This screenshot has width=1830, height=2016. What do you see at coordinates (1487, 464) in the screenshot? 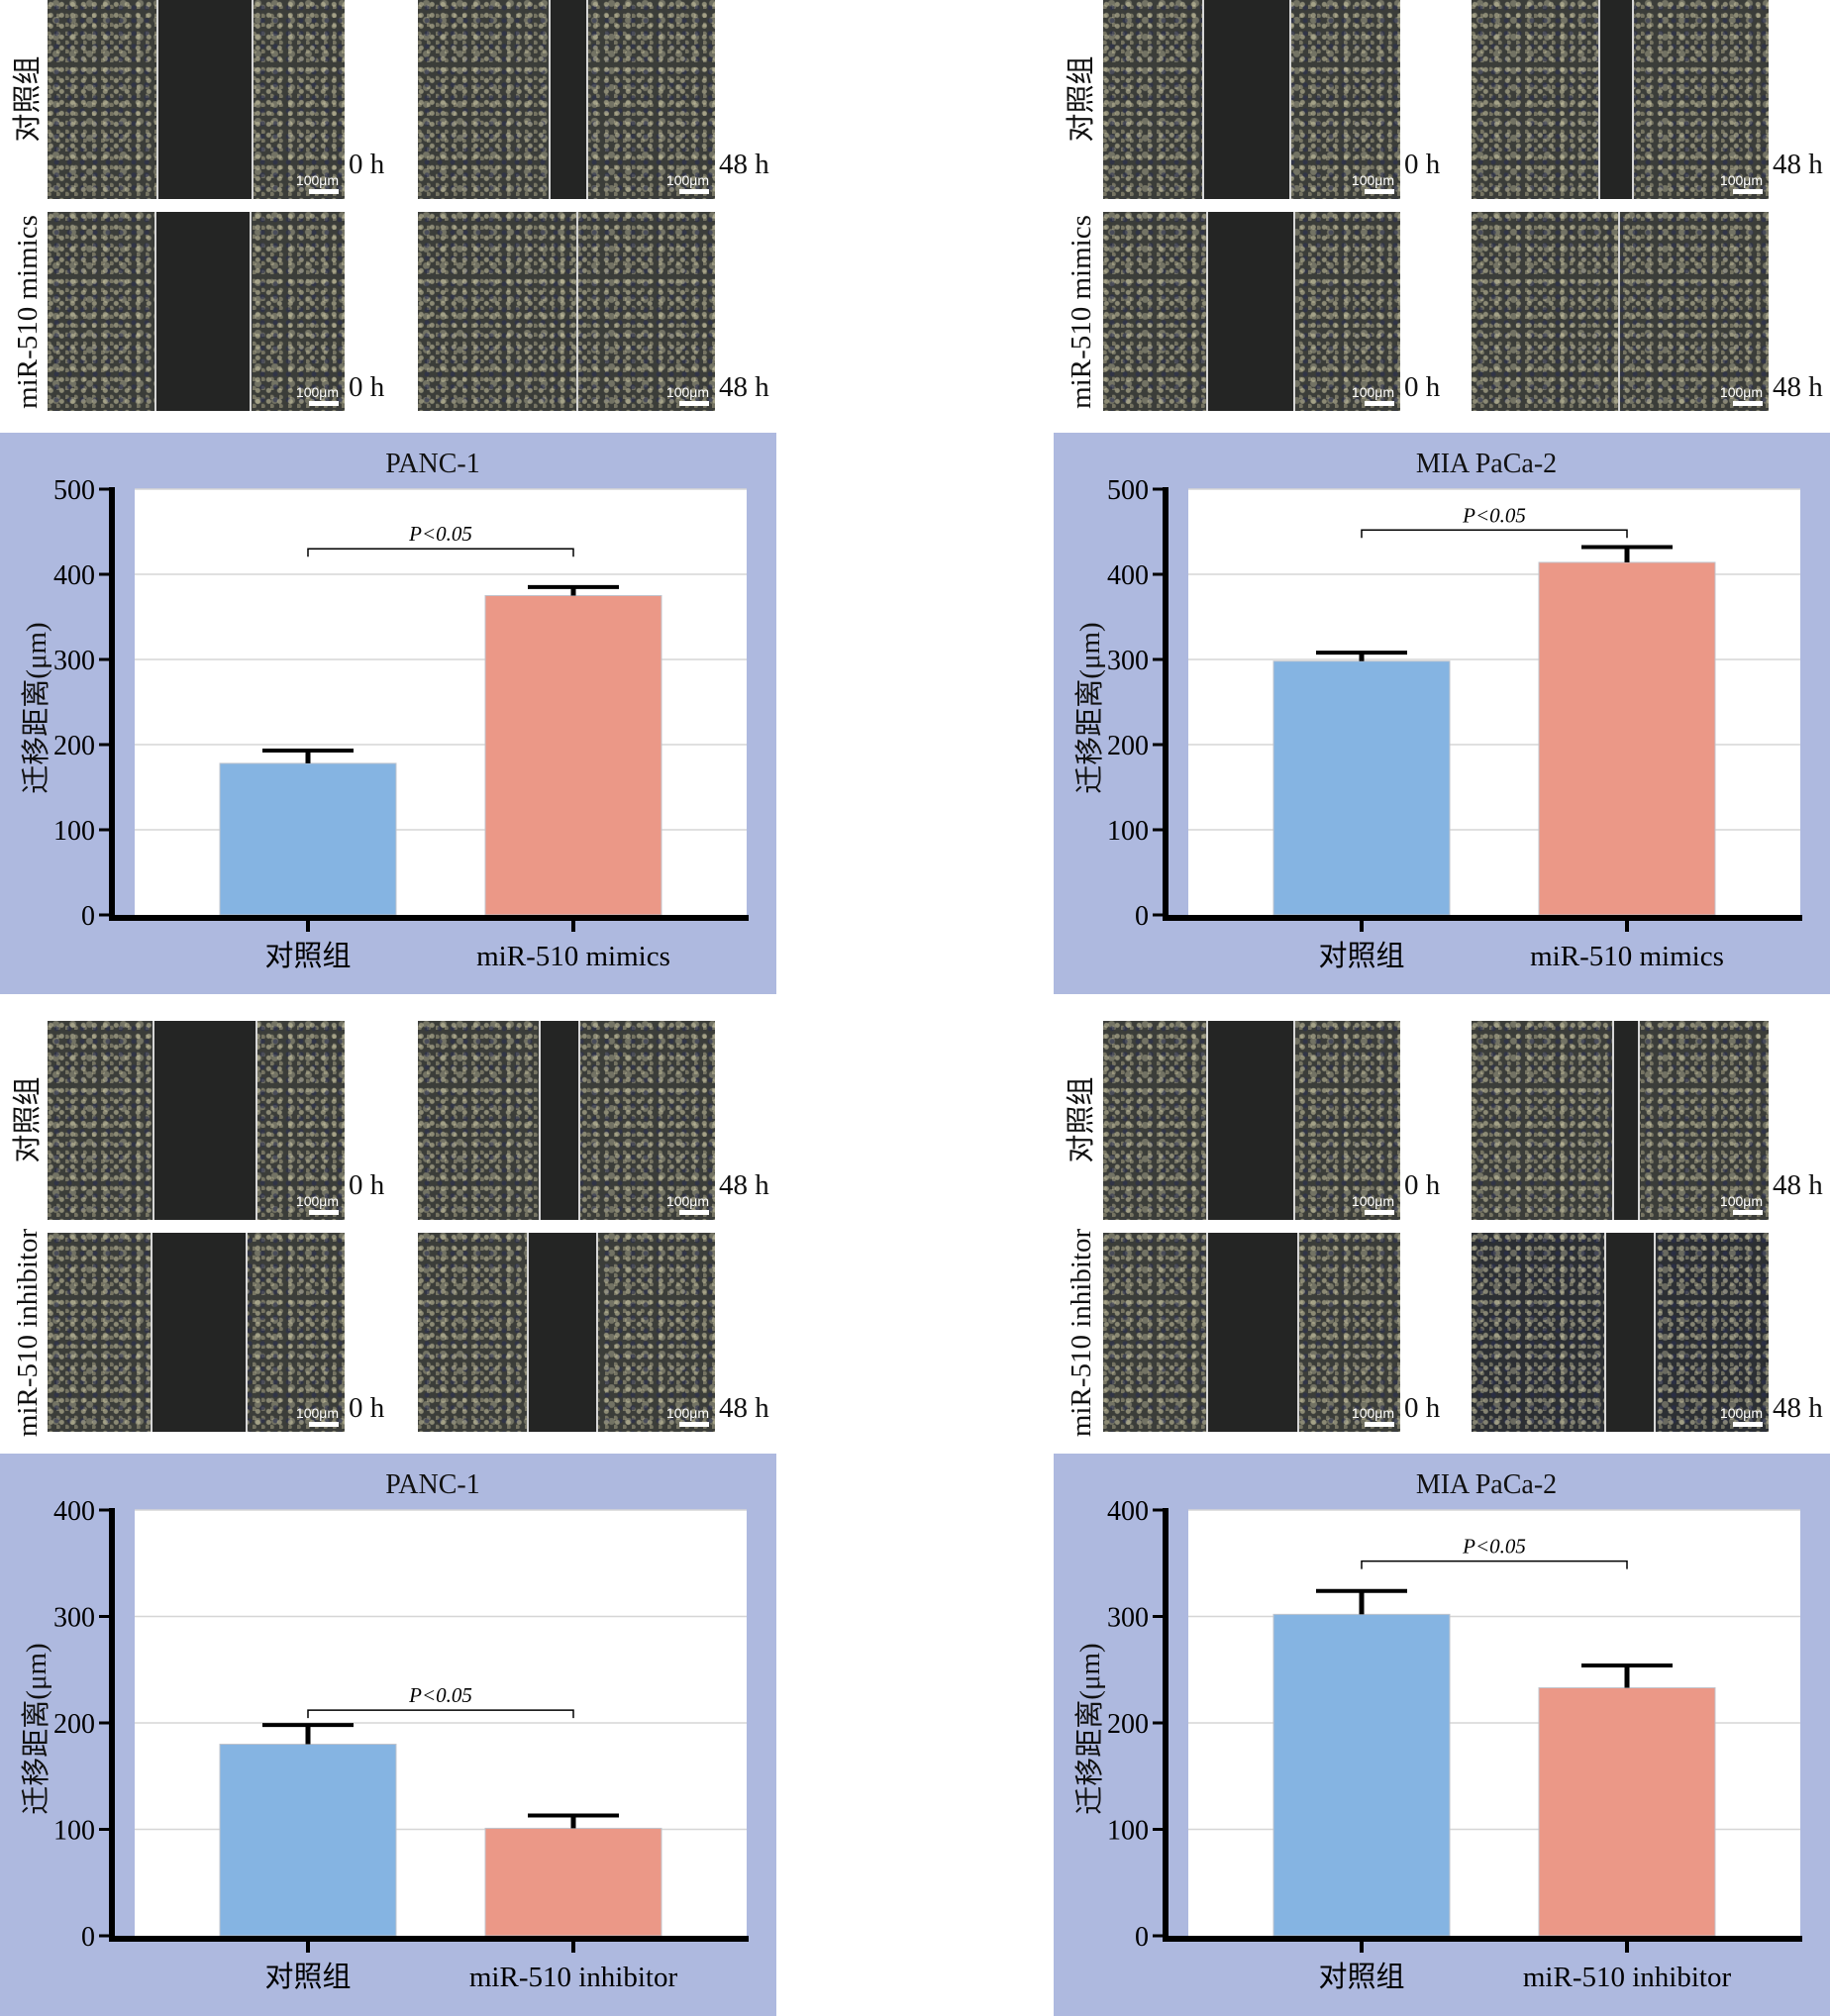
I see `chart-title: MIA PaCa-2` at bounding box center [1487, 464].